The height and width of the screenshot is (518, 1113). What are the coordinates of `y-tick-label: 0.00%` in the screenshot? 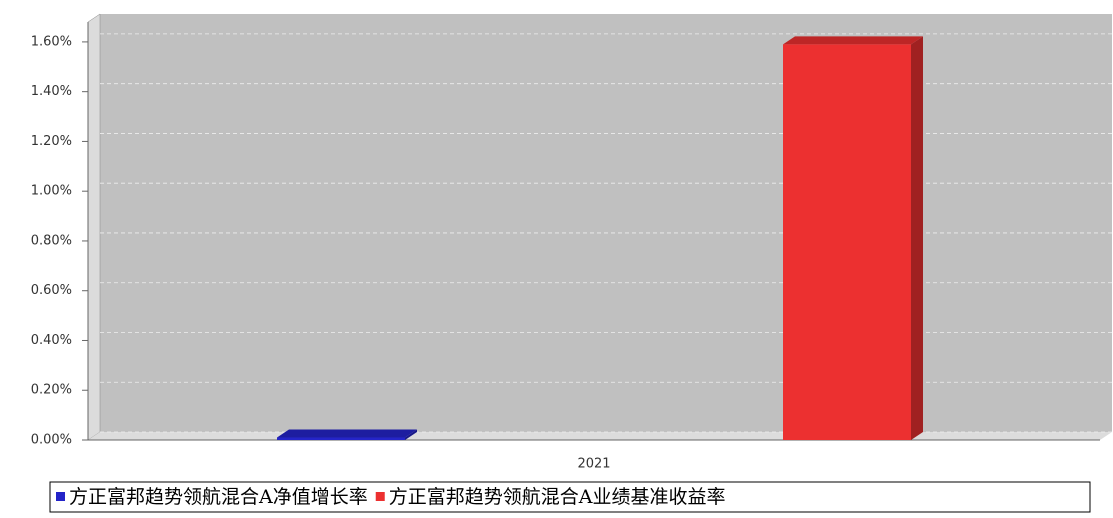 It's located at (51, 440).